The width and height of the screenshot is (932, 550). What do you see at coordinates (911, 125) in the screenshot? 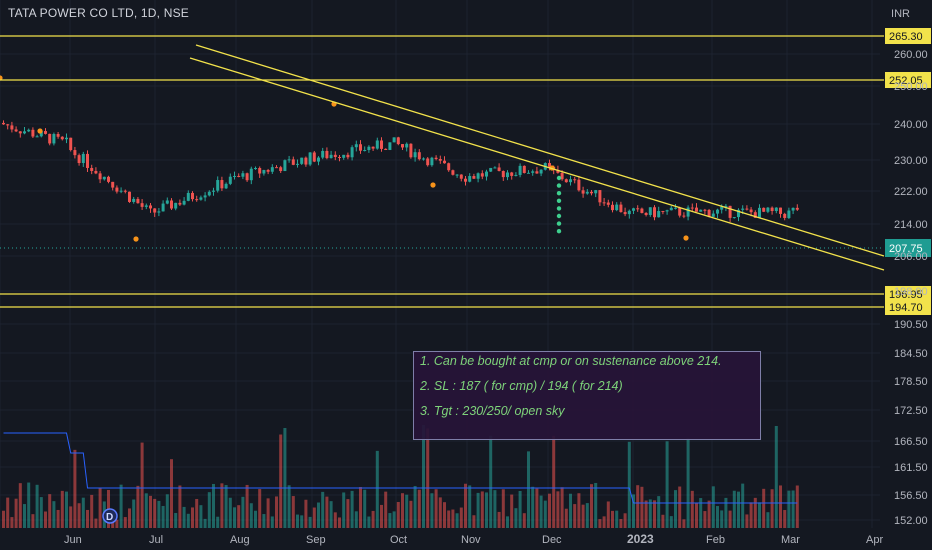
I see `price-tick-label: 240.00` at bounding box center [911, 125].